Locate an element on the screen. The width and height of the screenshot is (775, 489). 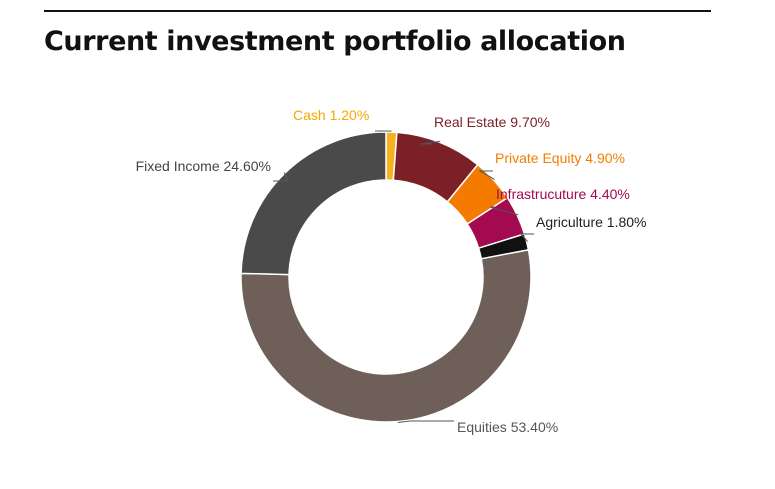
slice-fixed-income is located at coordinates (313, 203).